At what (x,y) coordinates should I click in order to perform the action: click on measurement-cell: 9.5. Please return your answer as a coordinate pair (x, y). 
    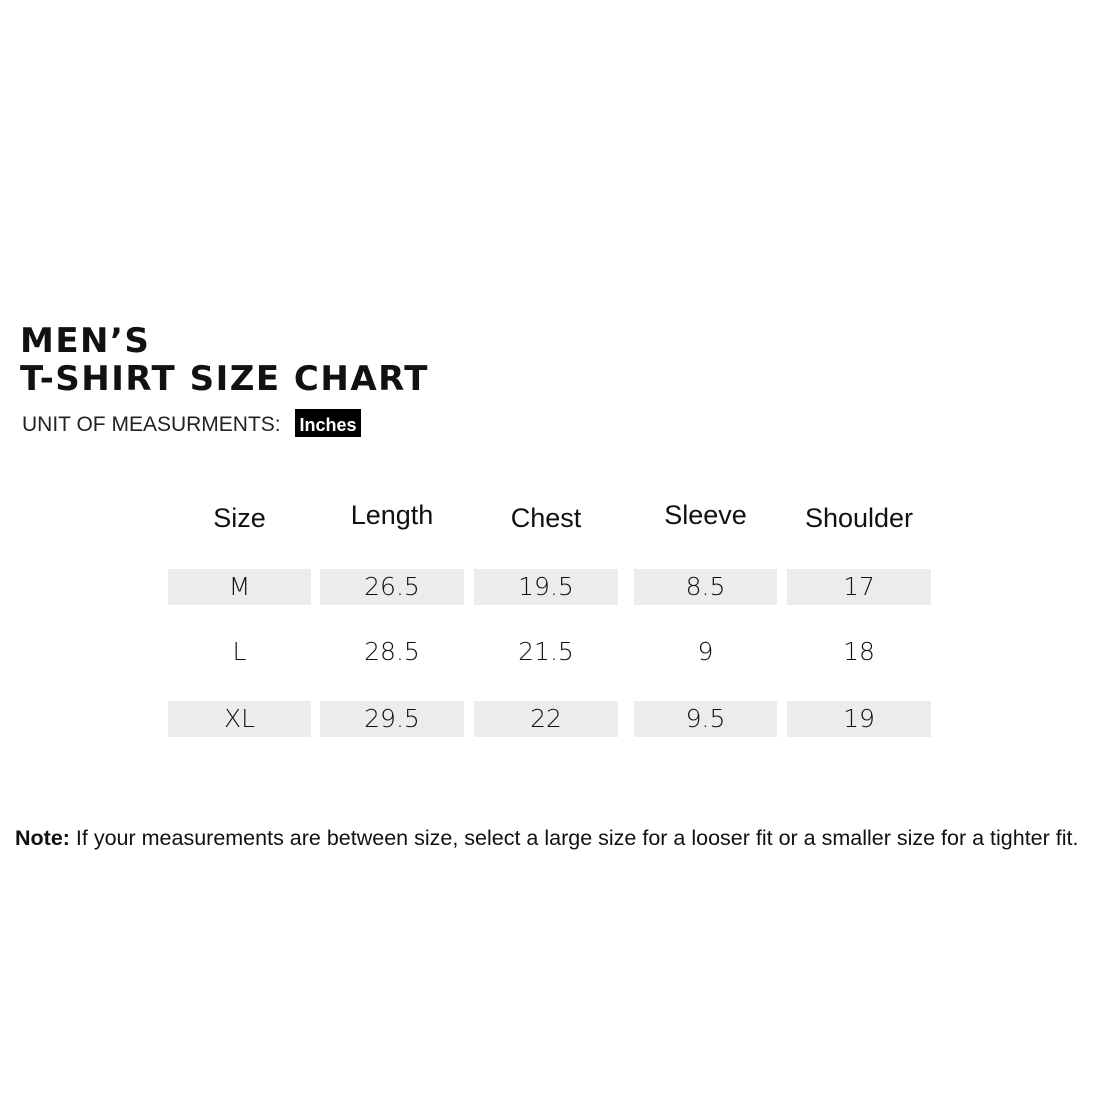
    Looking at the image, I should click on (705, 719).